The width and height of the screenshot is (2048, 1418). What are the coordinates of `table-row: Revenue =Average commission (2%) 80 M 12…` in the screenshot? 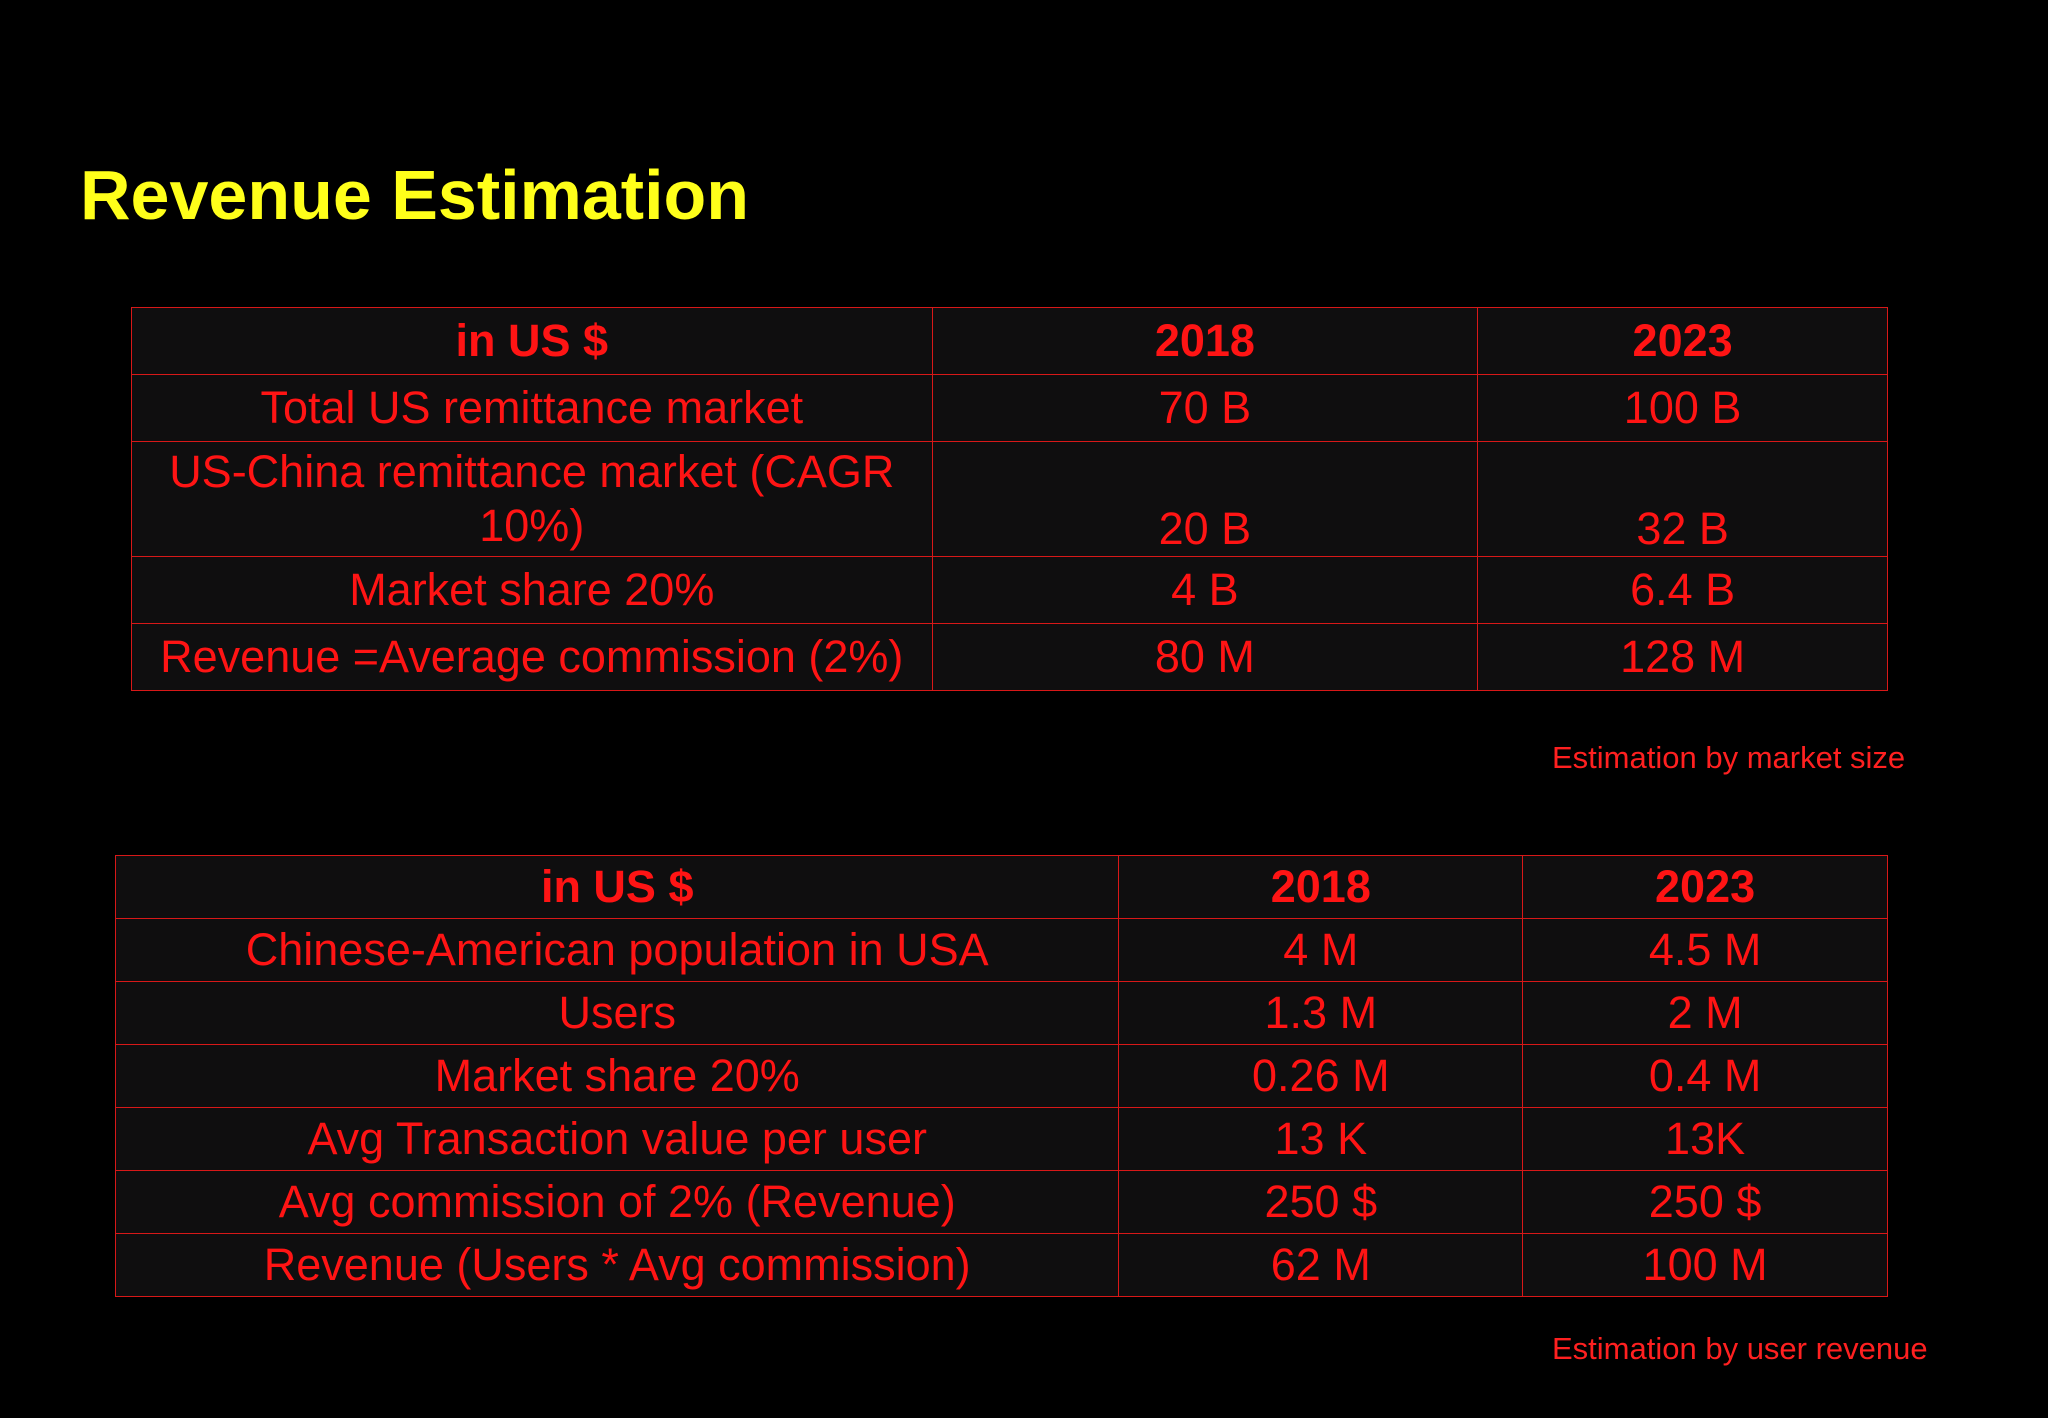 It's located at (1009, 657).